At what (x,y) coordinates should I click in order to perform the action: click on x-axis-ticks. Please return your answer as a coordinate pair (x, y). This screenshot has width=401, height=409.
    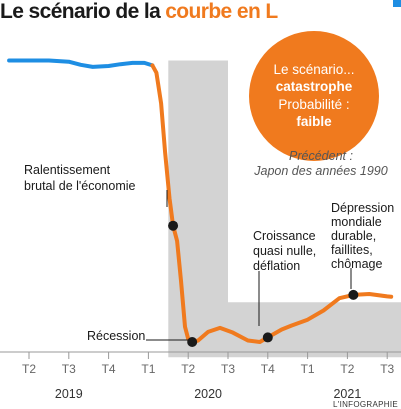
    Looking at the image, I should click on (208, 355).